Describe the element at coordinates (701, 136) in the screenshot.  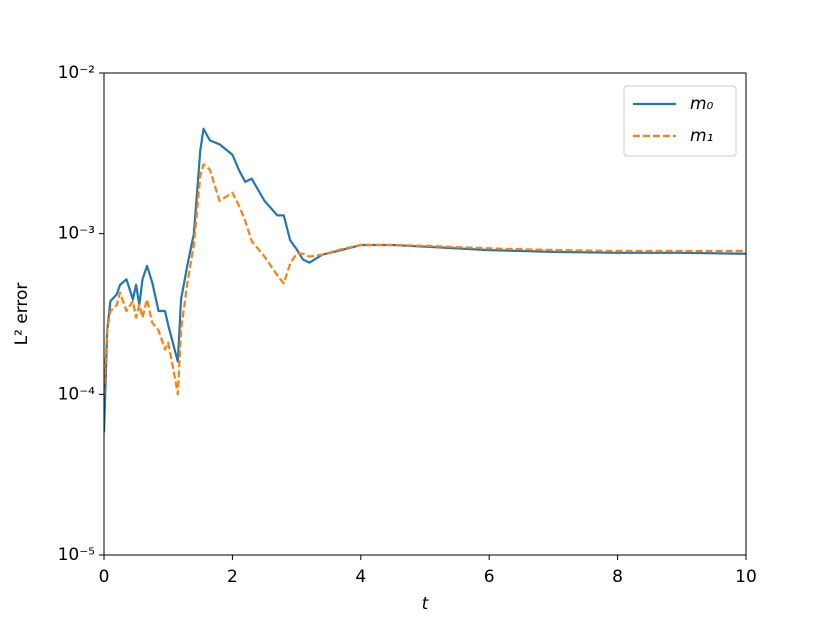
I see `legend-label: m₁` at that location.